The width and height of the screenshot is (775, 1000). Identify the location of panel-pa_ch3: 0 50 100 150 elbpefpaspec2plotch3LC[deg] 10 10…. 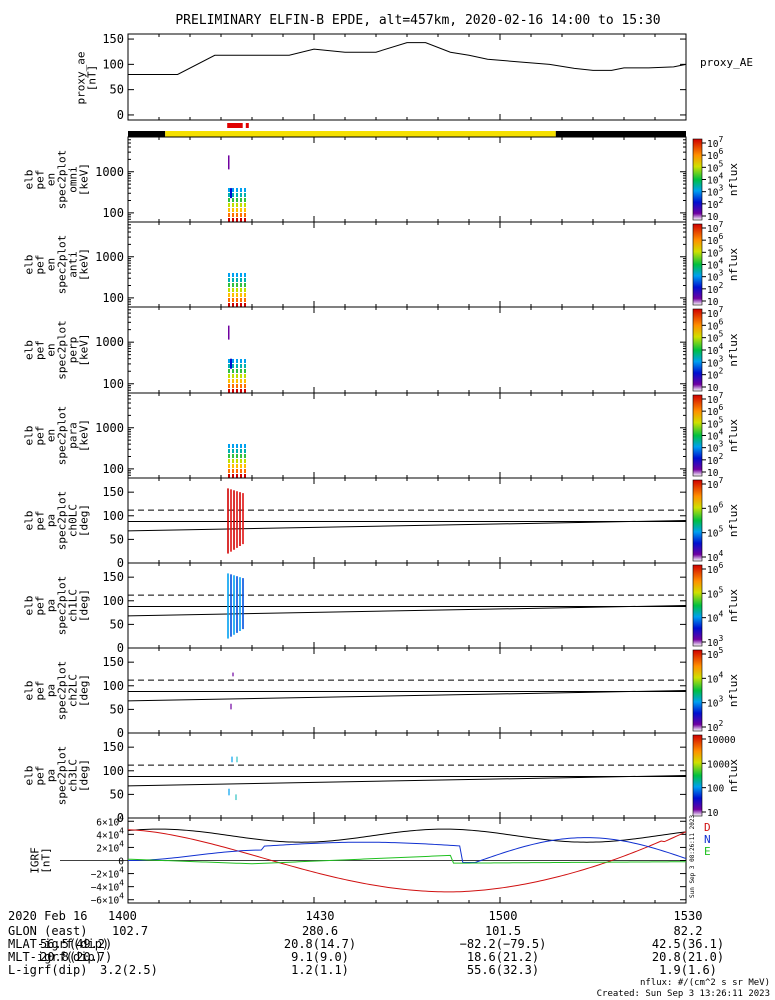
(381, 778).